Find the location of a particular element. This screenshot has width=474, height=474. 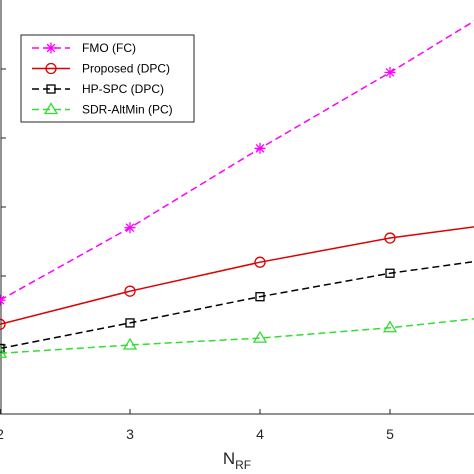

legend-label-3: SDR-AltMin (PC) is located at coordinates (127, 110).